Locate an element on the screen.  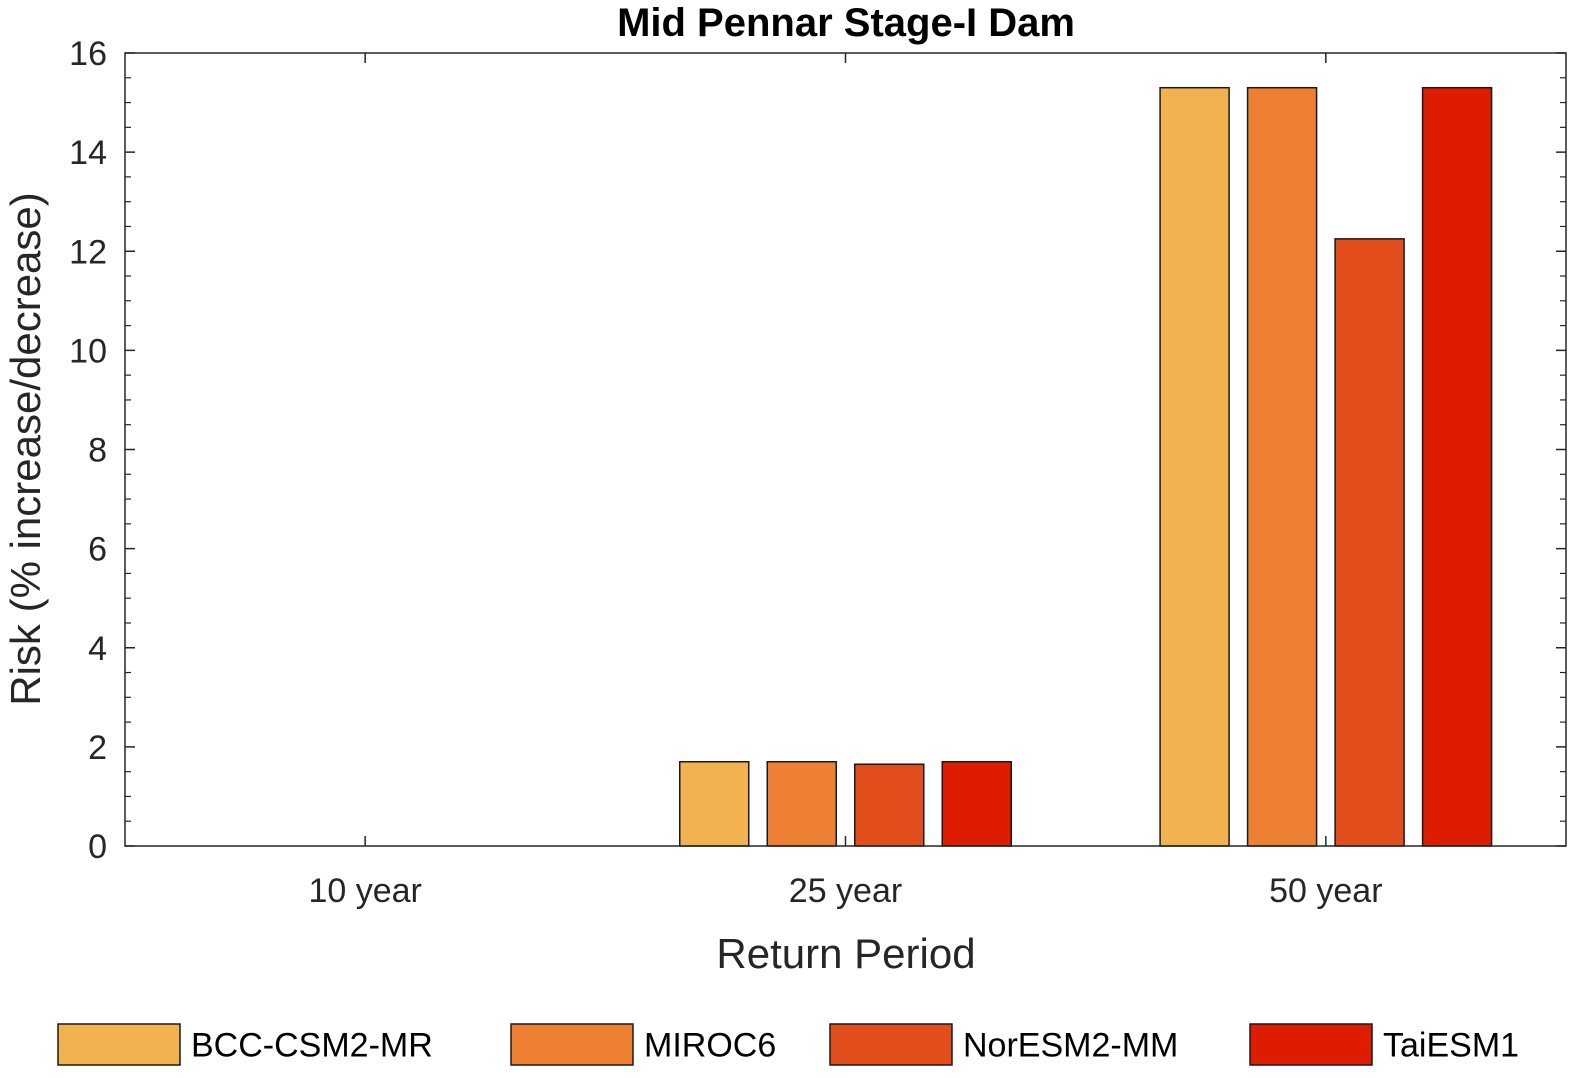
y-tick-label: 16 is located at coordinates (88, 54).